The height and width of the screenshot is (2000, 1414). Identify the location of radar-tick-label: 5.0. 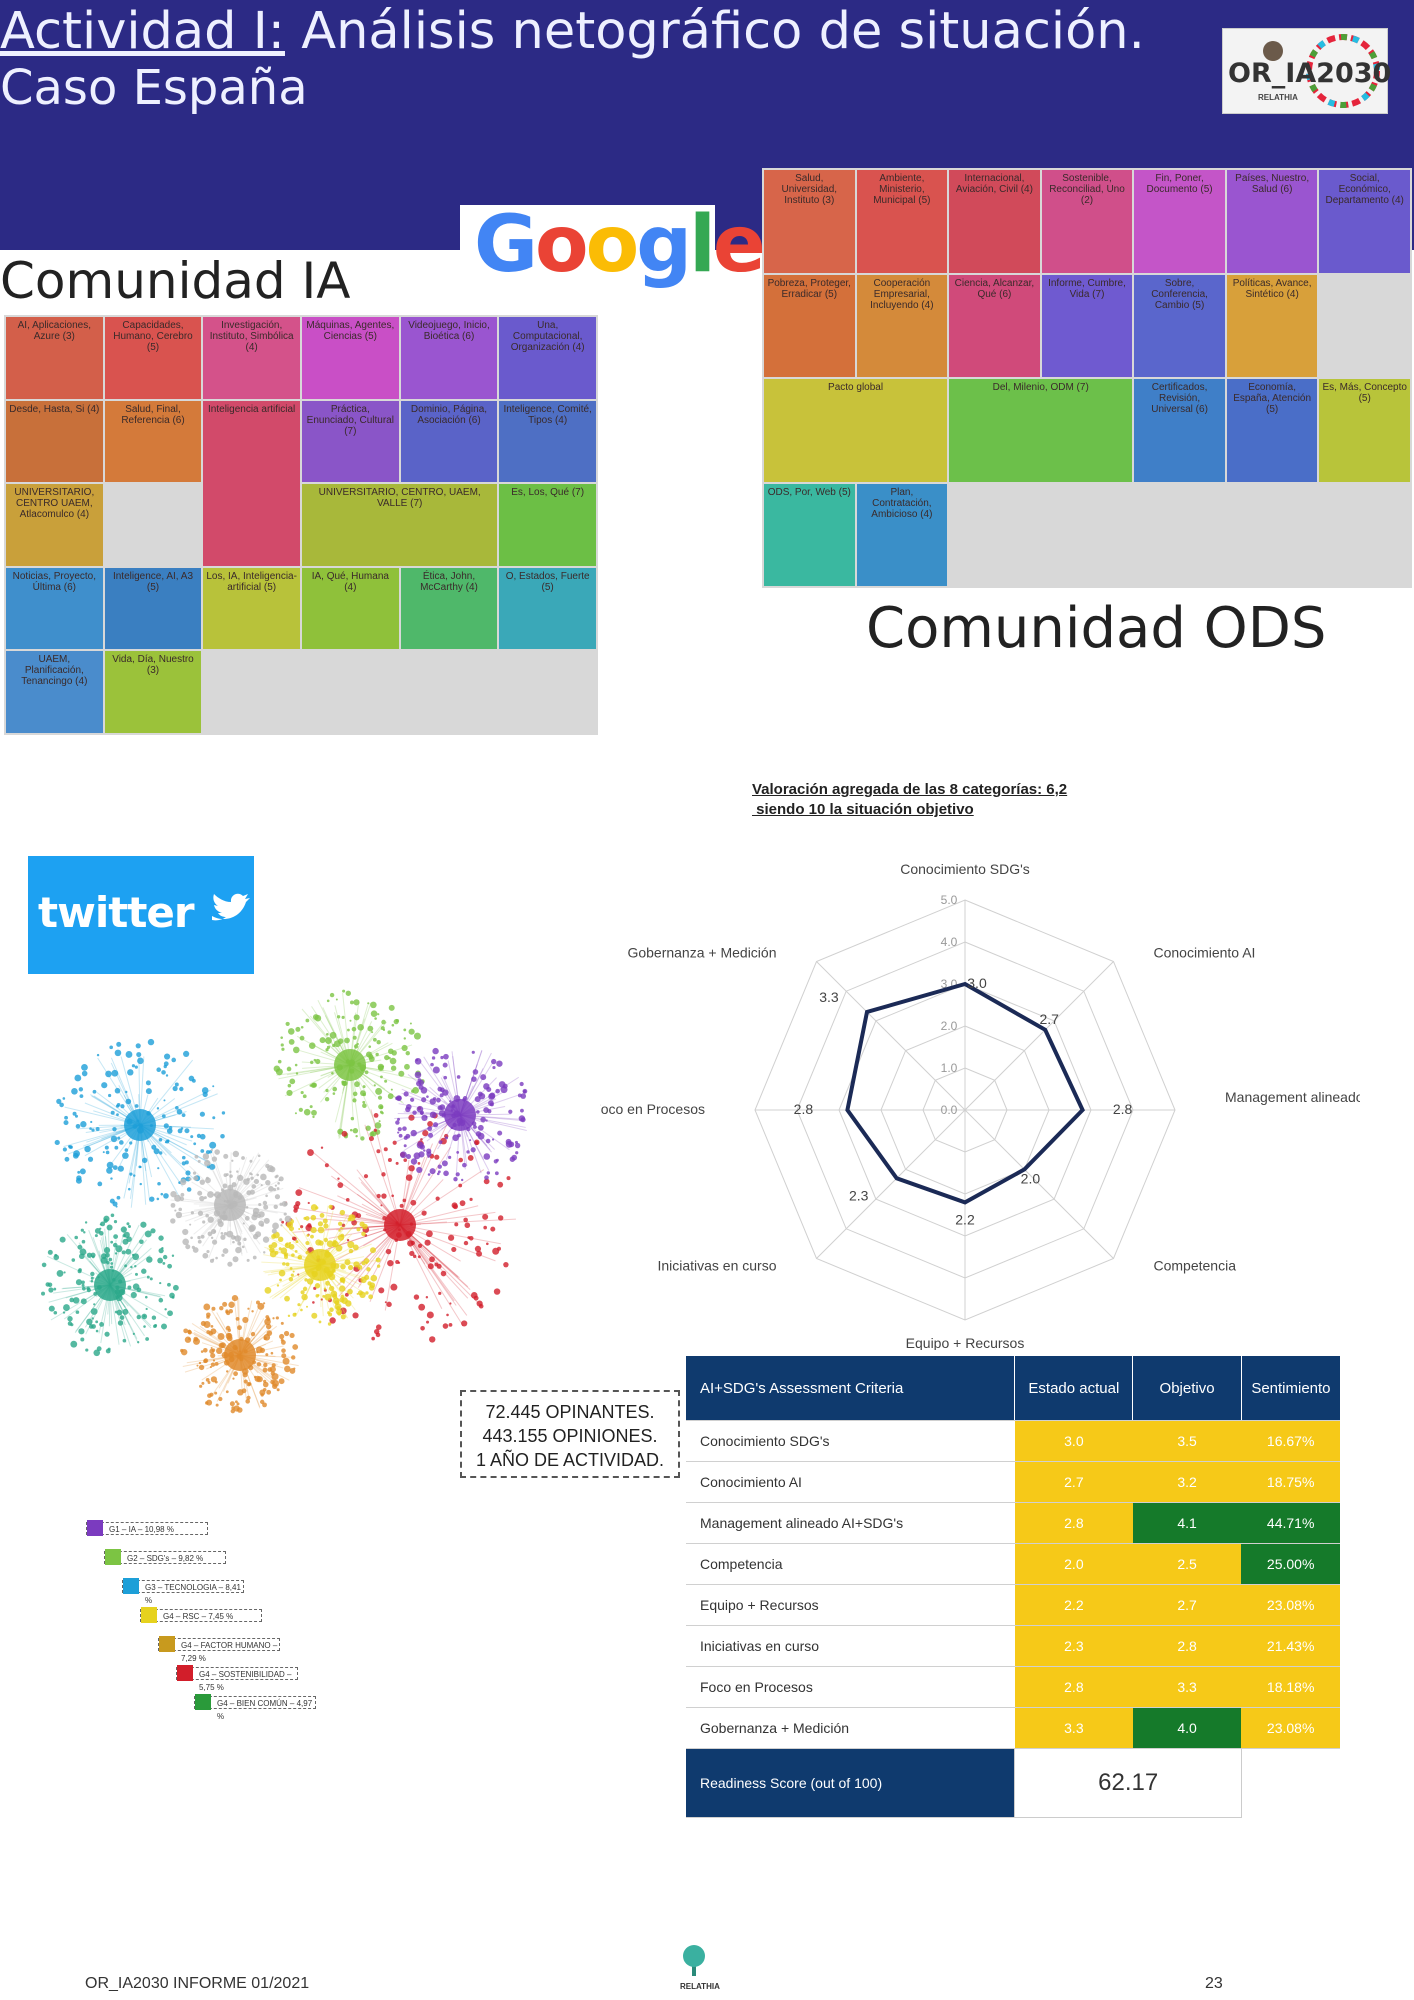
(949, 900).